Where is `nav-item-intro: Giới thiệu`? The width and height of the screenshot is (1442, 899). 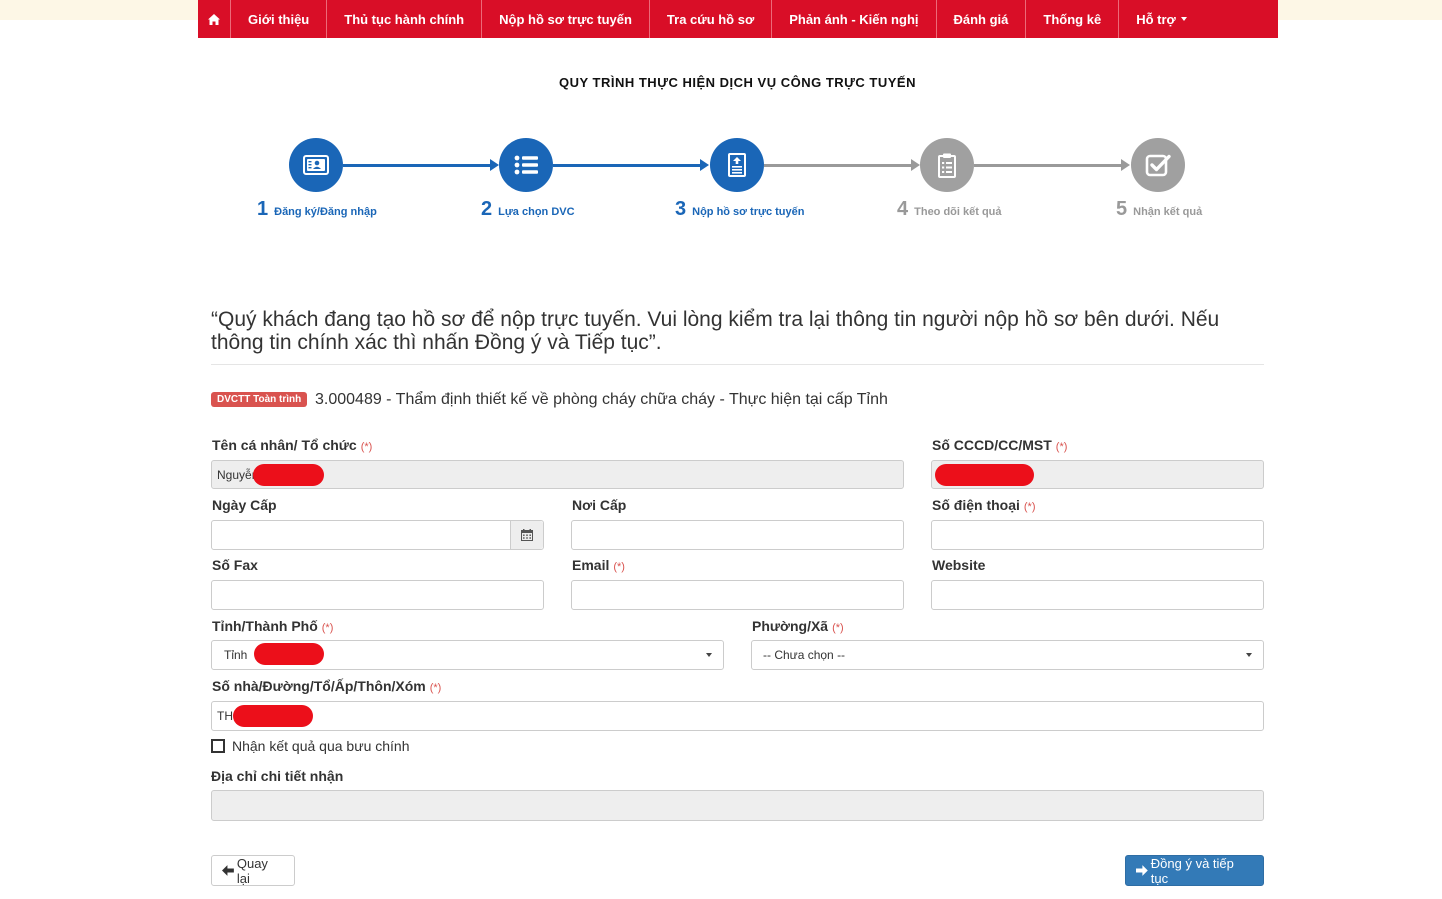
nav-item-intro: Giới thiệu is located at coordinates (279, 19).